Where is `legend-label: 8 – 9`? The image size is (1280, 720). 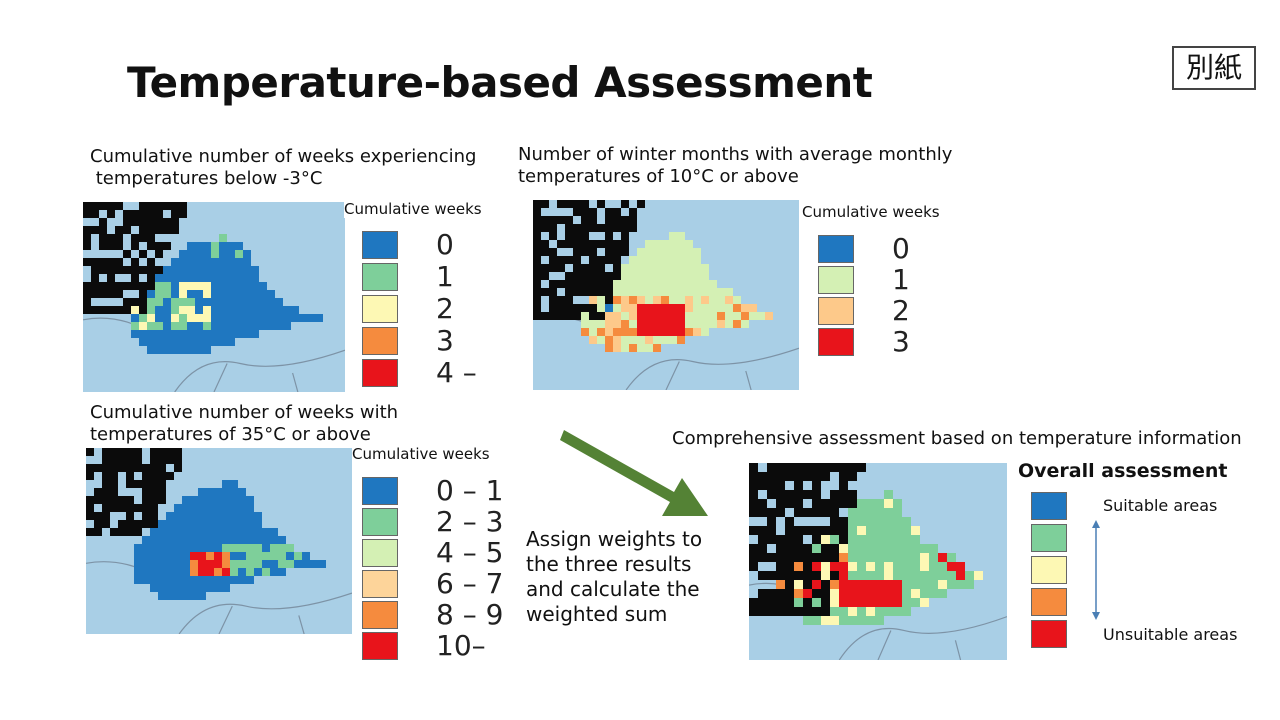 legend-label: 8 – 9 is located at coordinates (470, 614).